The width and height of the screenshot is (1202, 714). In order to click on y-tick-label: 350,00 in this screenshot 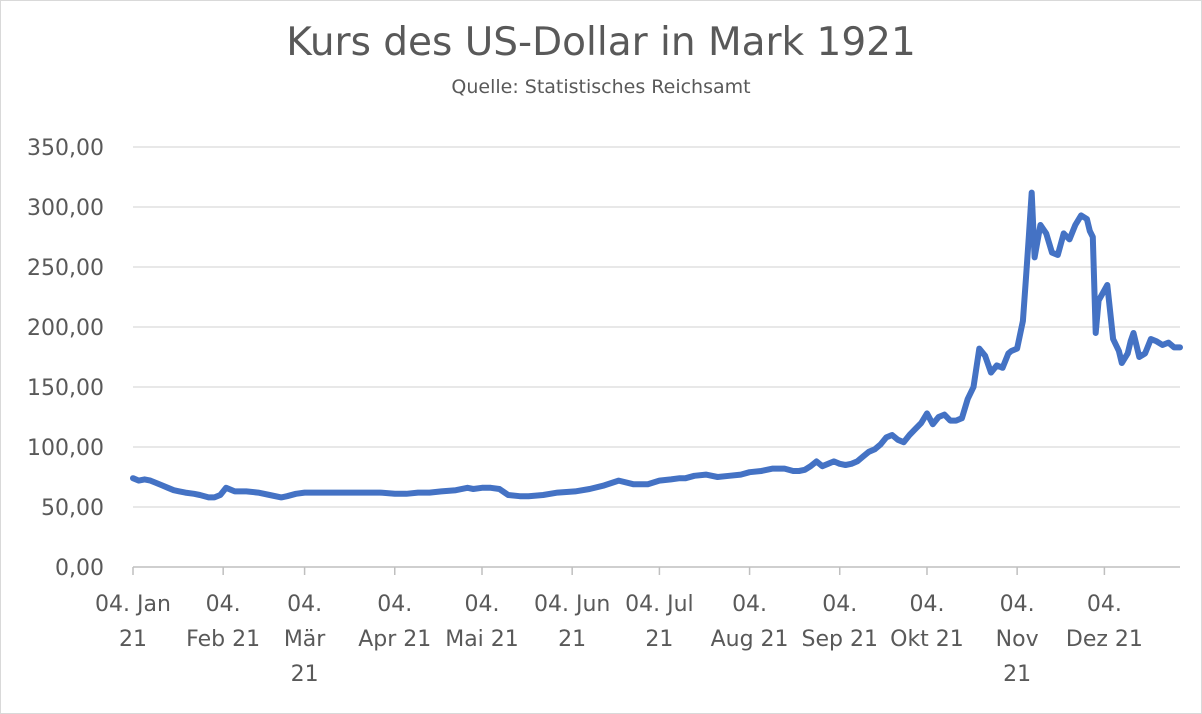, I will do `click(65, 148)`.